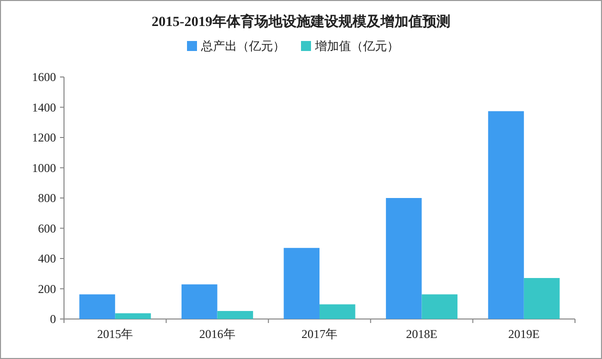 The width and height of the screenshot is (602, 359). What do you see at coordinates (44, 137) in the screenshot?
I see `y-tick-label: 1200` at bounding box center [44, 137].